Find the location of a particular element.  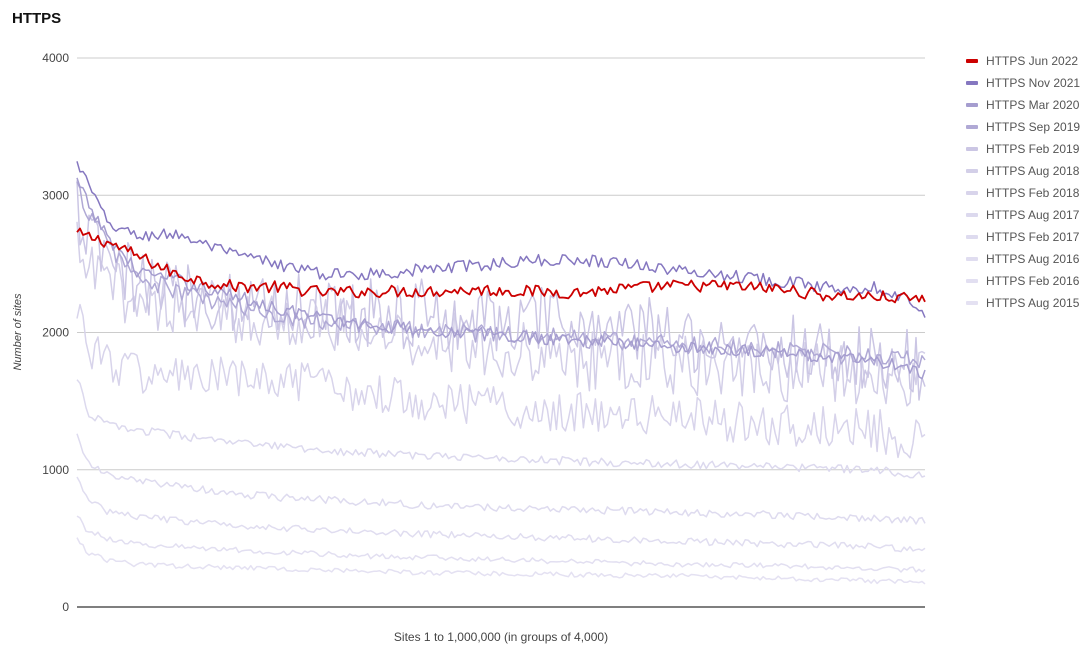

legend-label: HTTPS Nov 2021 is located at coordinates (1033, 83).